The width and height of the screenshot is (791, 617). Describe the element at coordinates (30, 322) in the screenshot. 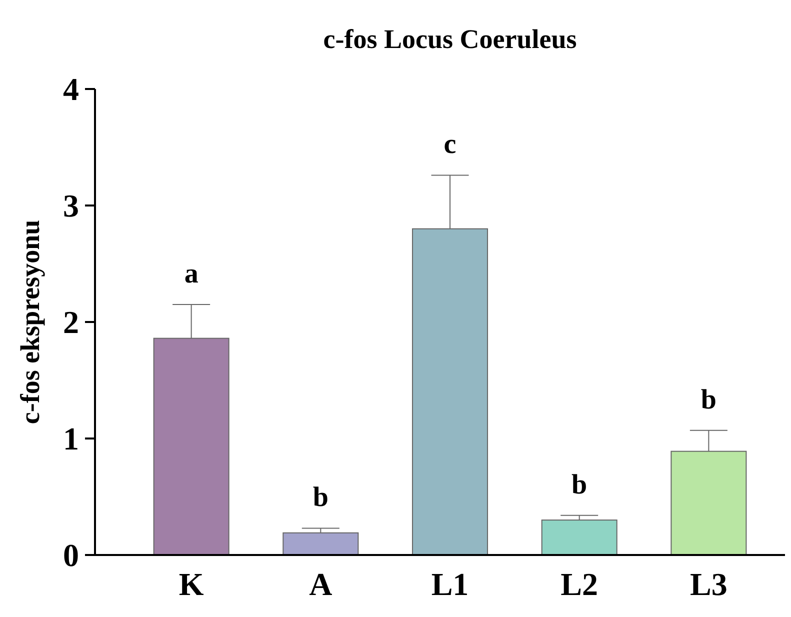

I see `y-axis-title: c-fos ekspresyonu` at that location.